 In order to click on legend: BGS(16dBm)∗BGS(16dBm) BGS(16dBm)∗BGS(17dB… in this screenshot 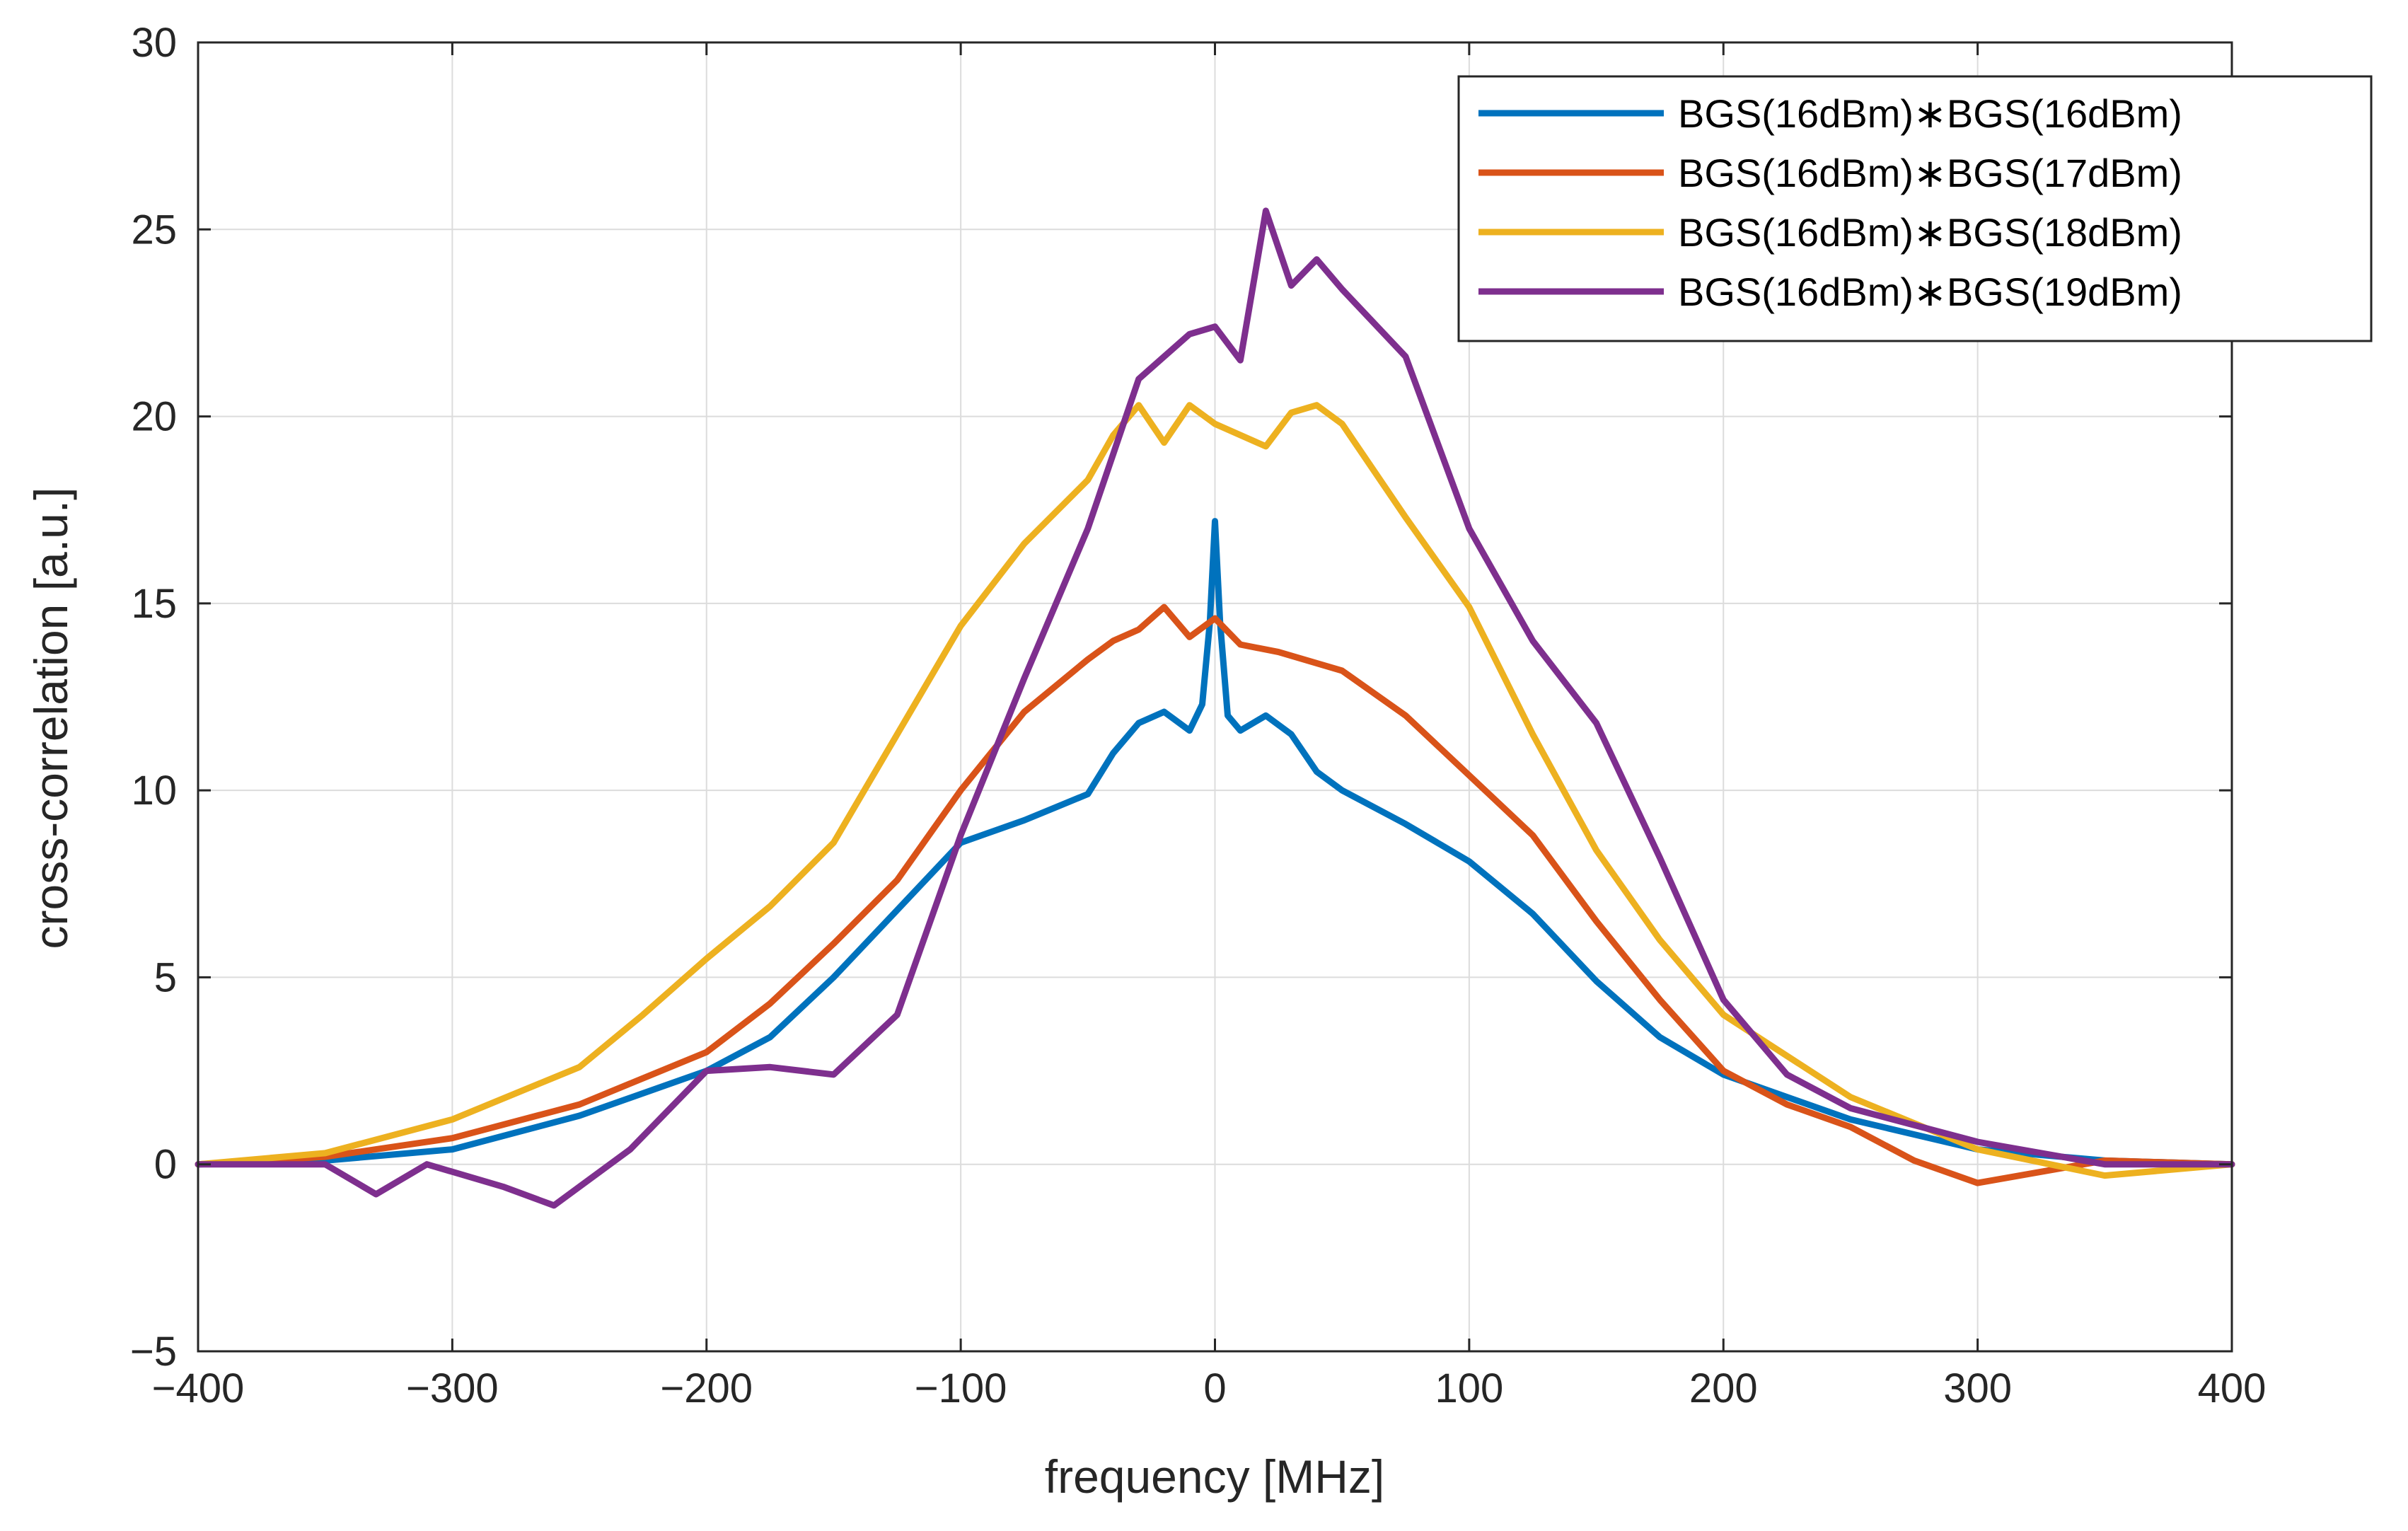, I will do `click(1915, 208)`.